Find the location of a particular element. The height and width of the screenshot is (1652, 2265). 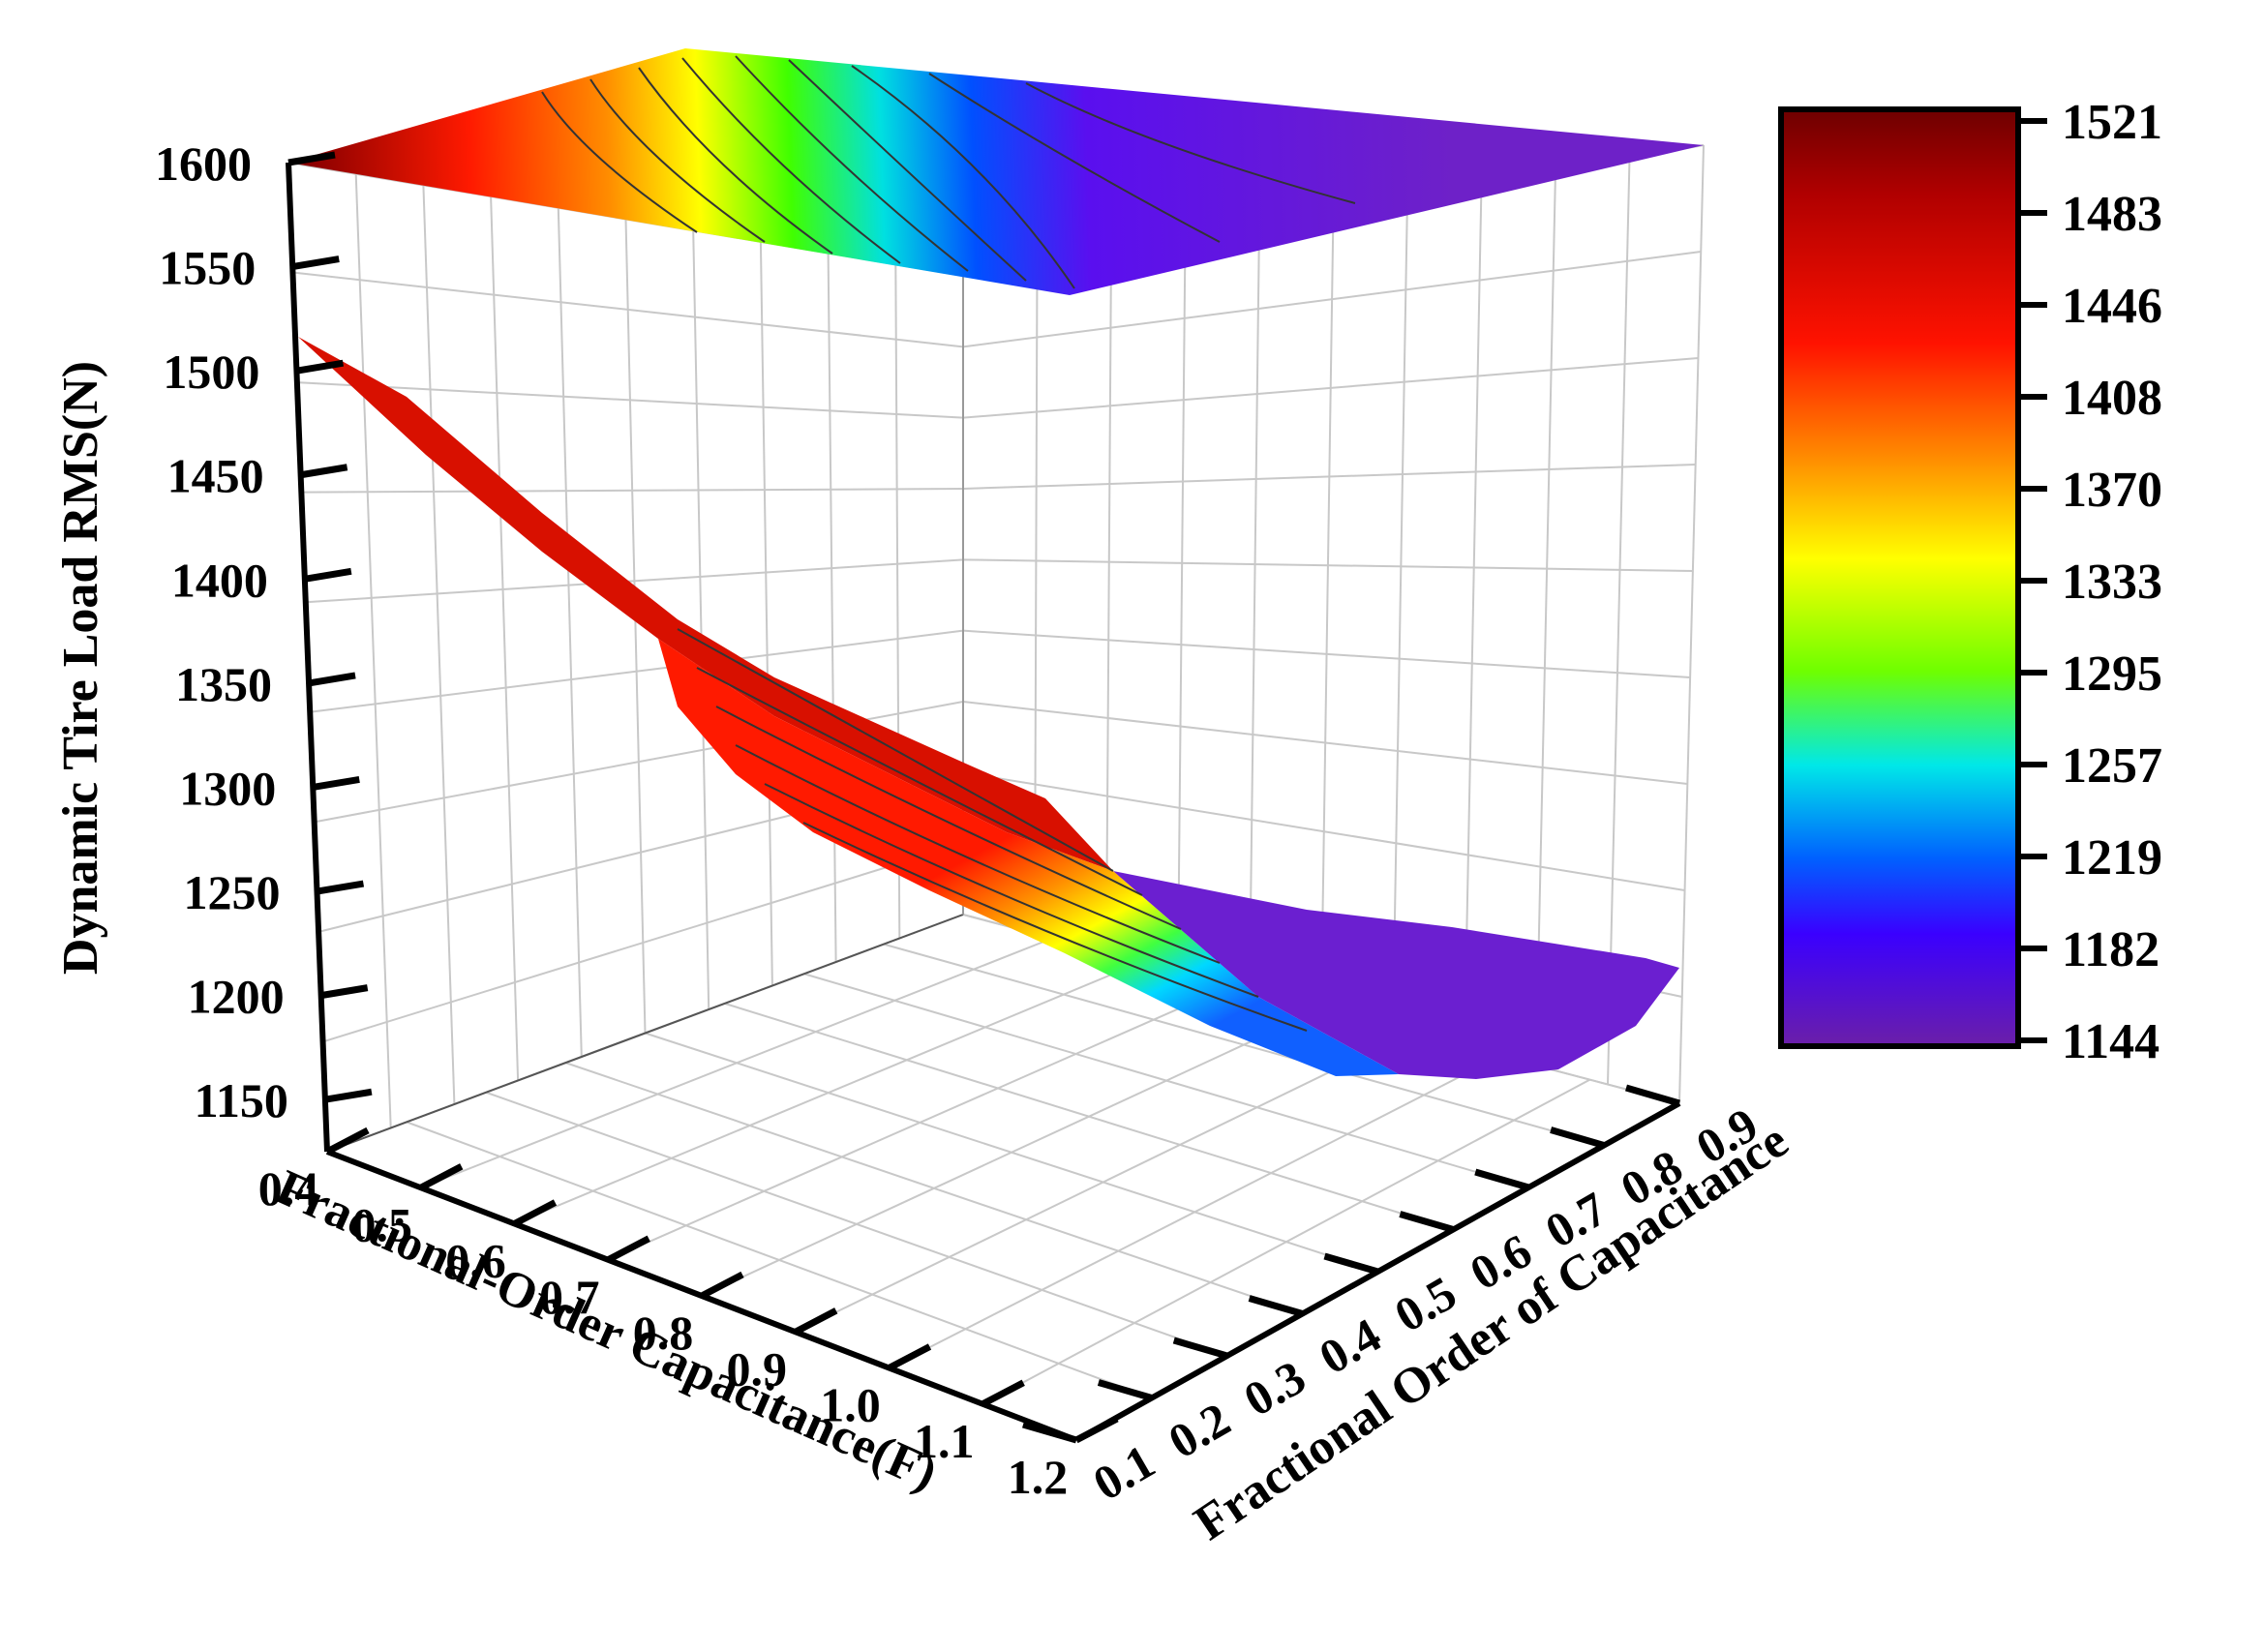

z-tick-label: 1400 is located at coordinates (219, 580).